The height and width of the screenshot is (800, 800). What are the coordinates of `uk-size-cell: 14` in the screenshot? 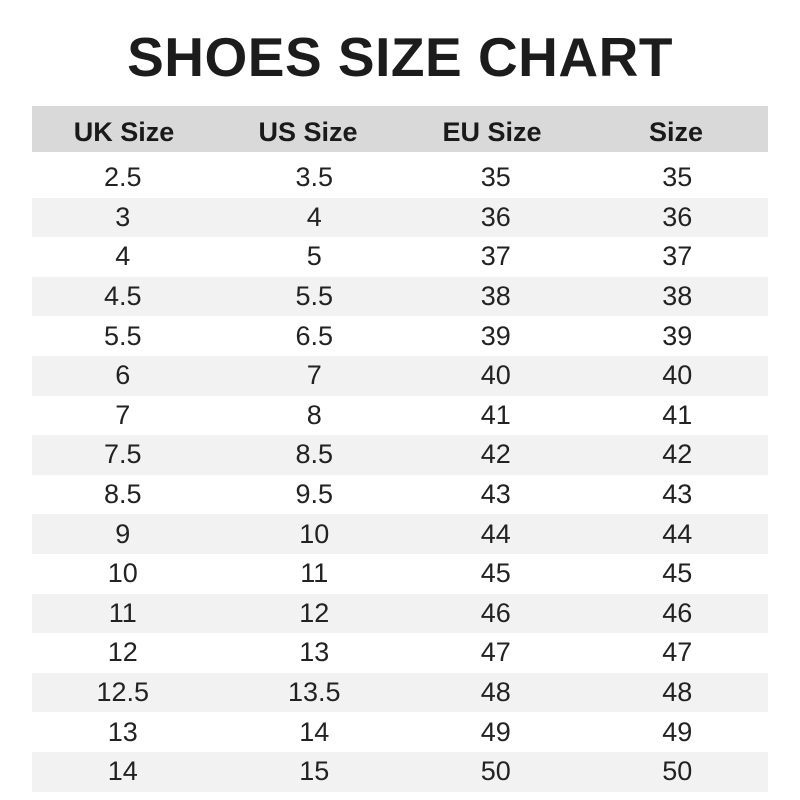 It's located at (122, 771).